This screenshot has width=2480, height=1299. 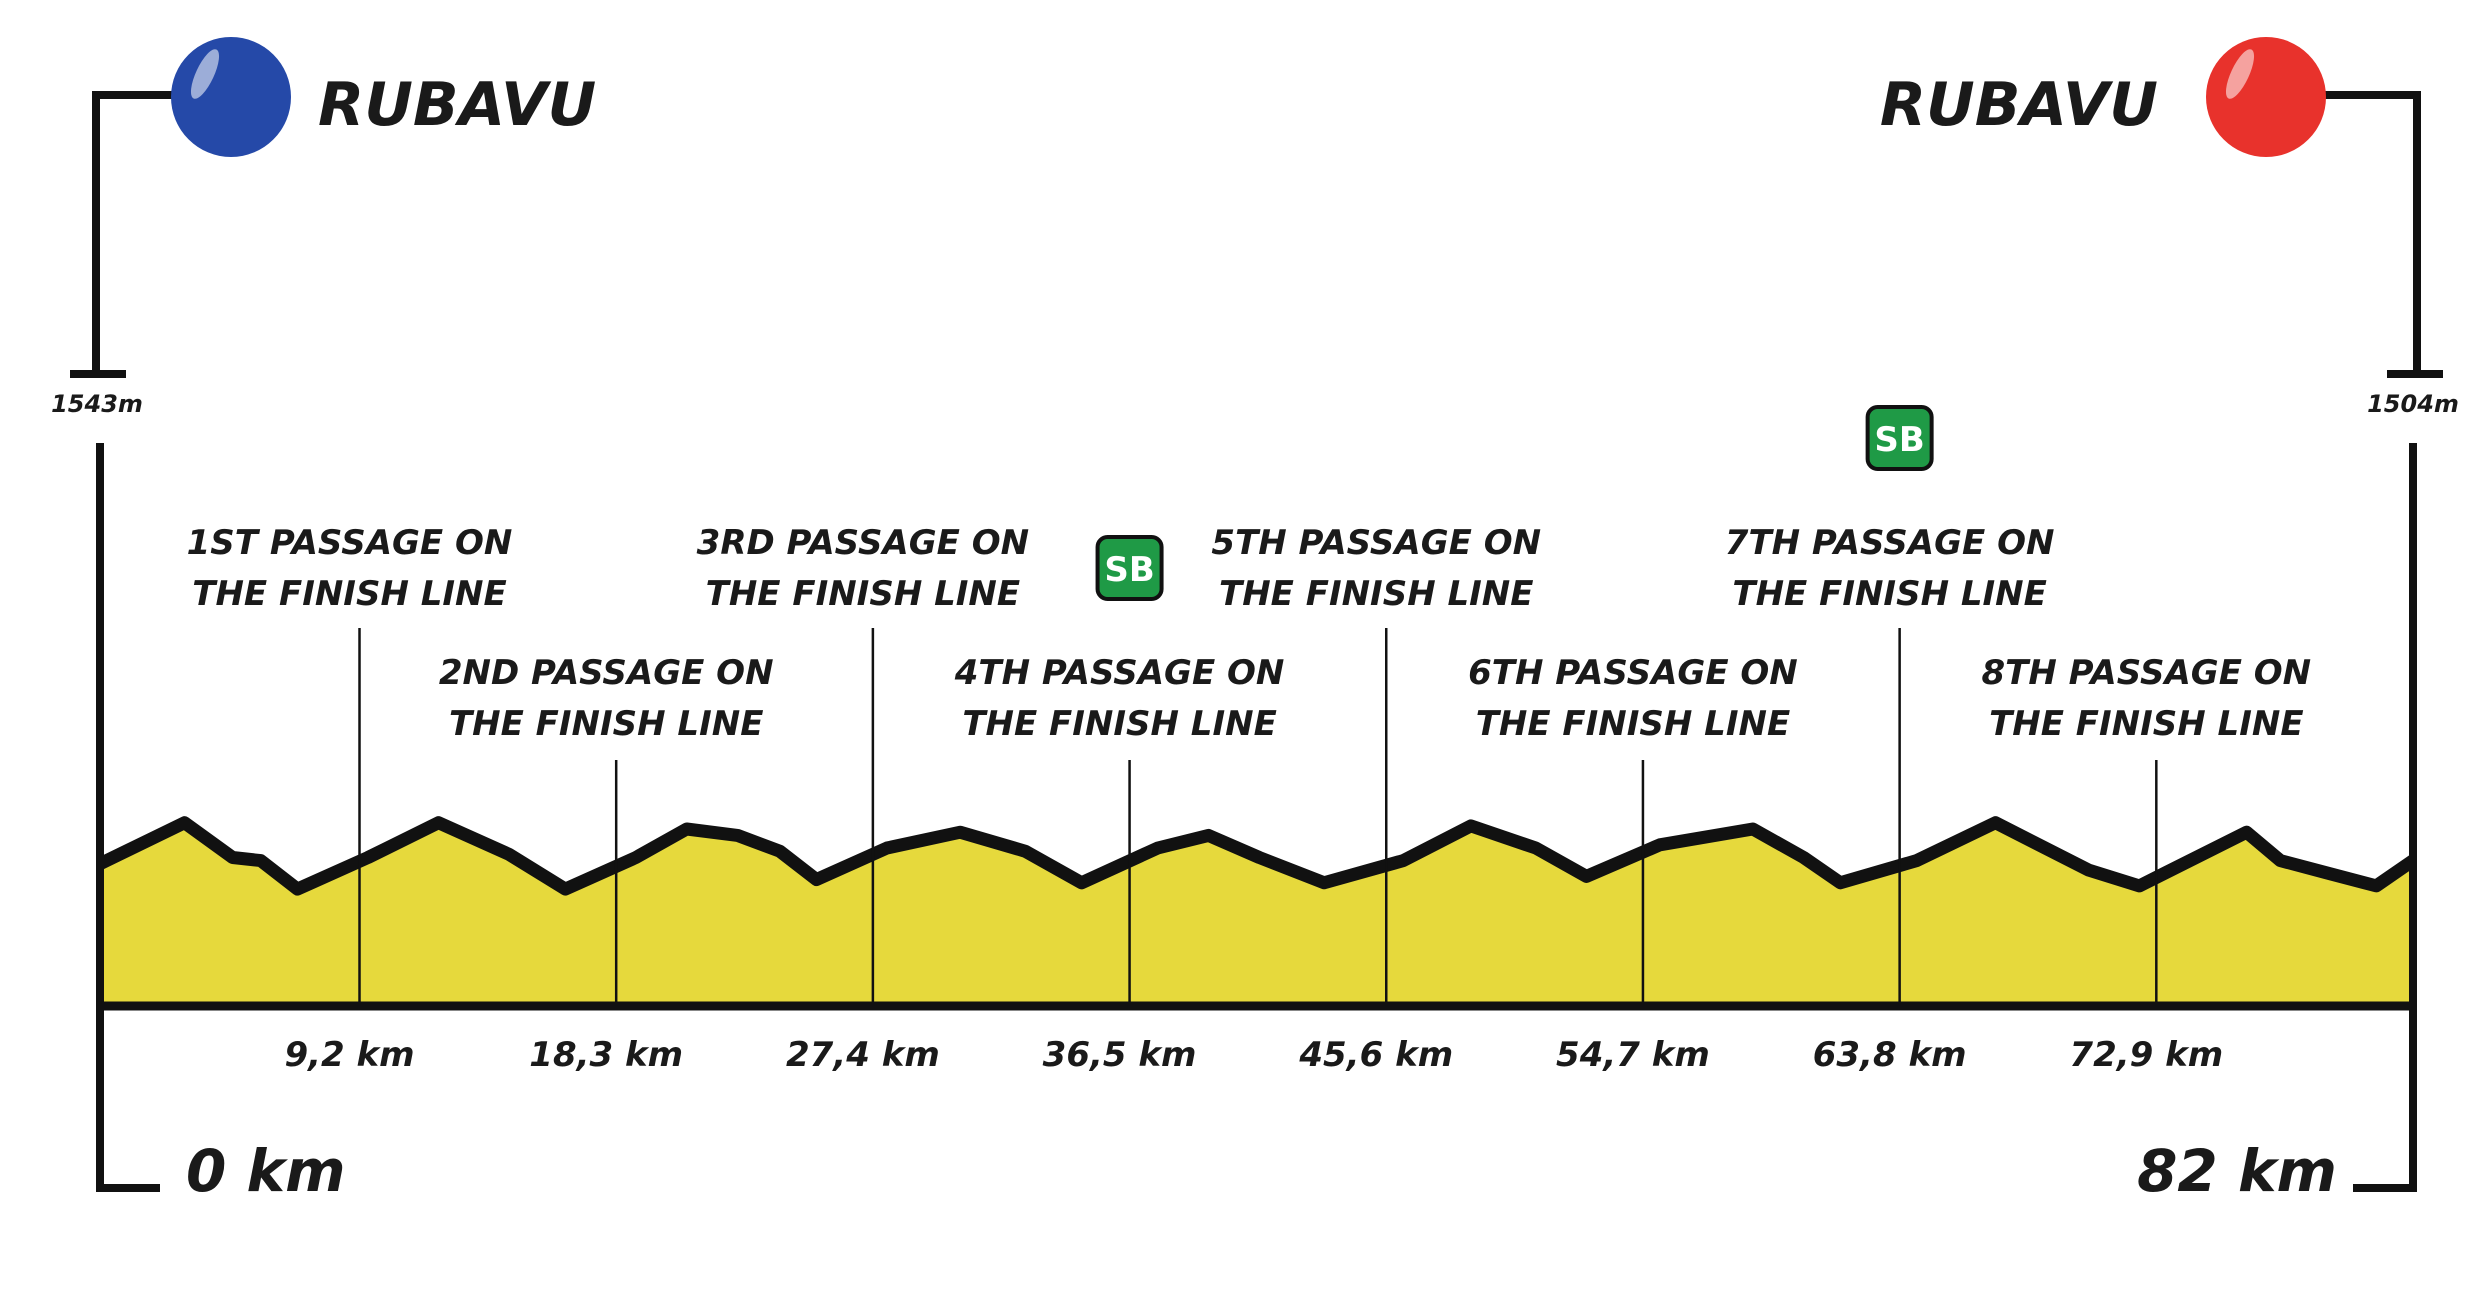 I want to click on passage-km-label: 54,7 km, so click(x=1633, y=1055).